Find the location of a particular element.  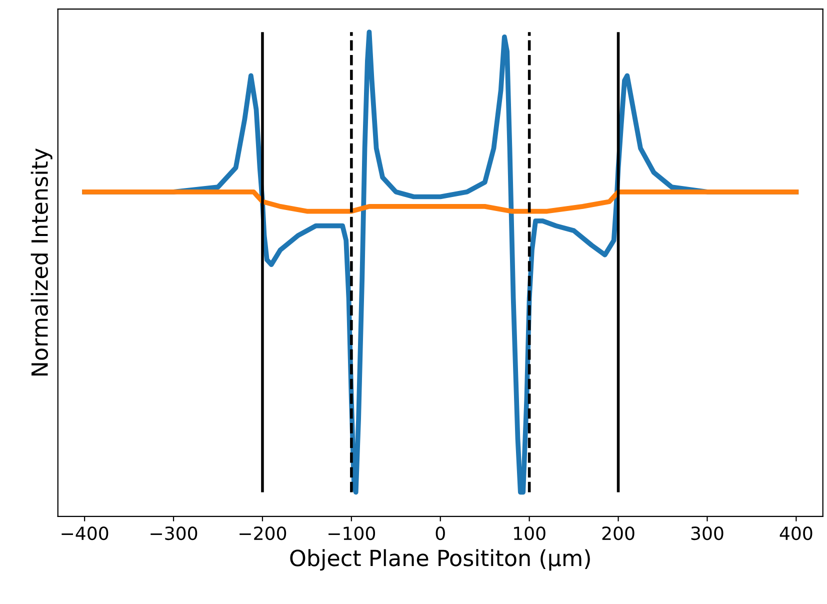

x-tick-label: 0 is located at coordinates (440, 533).